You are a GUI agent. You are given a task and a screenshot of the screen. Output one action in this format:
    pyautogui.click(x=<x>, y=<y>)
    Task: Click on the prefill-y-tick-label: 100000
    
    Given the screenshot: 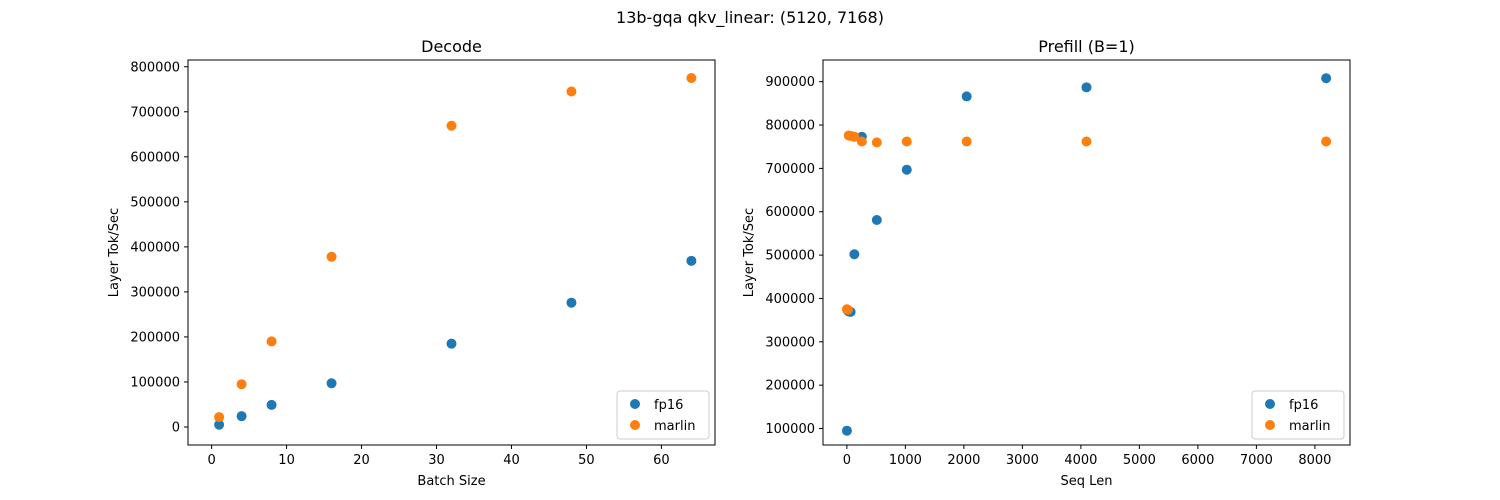 What is the action you would take?
    pyautogui.click(x=790, y=429)
    